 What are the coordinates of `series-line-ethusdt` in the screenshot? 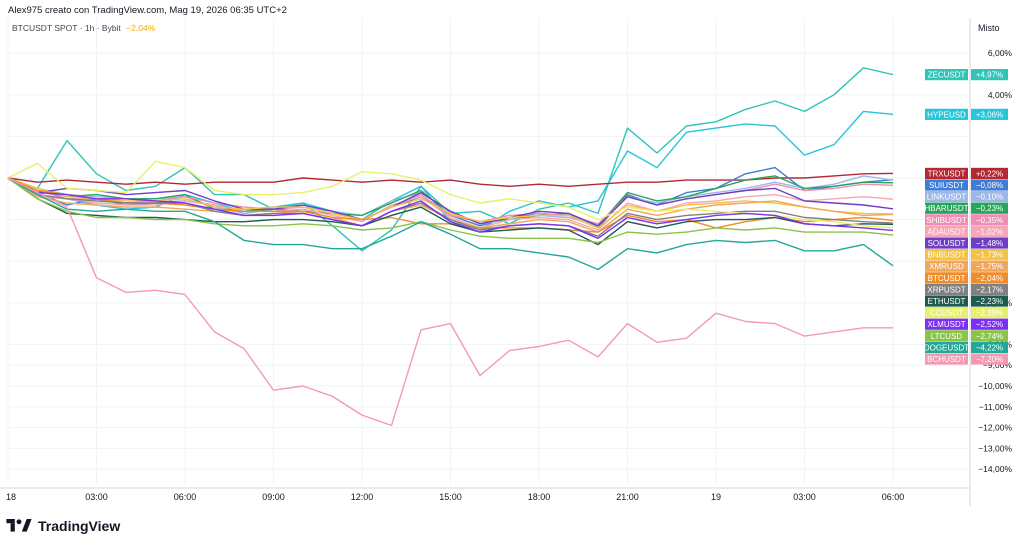 It's located at (450, 211).